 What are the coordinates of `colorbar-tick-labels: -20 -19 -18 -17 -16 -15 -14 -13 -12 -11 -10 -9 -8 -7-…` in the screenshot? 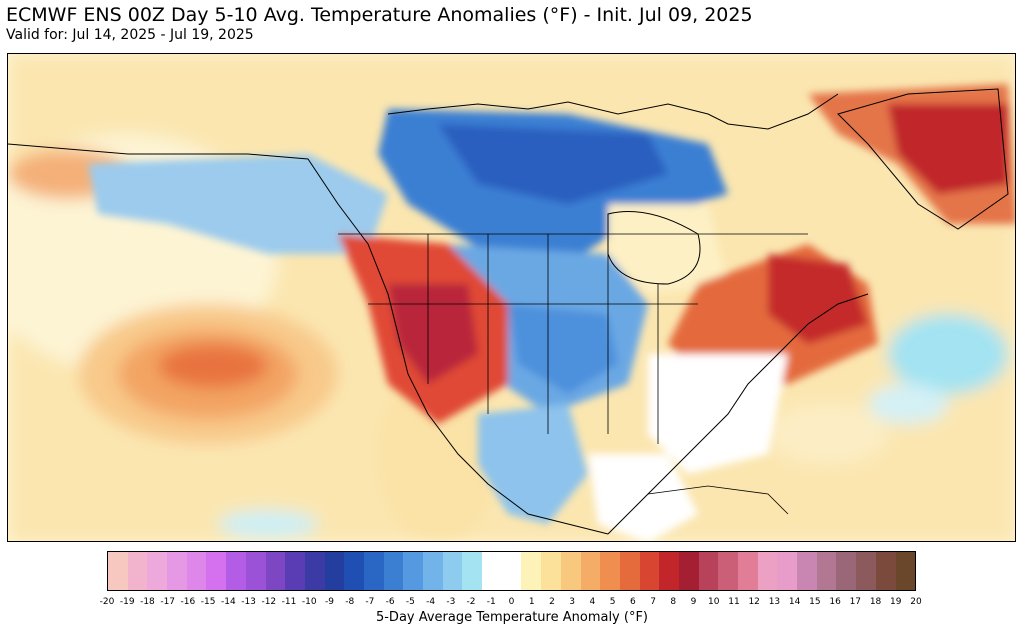 It's located at (511, 604).